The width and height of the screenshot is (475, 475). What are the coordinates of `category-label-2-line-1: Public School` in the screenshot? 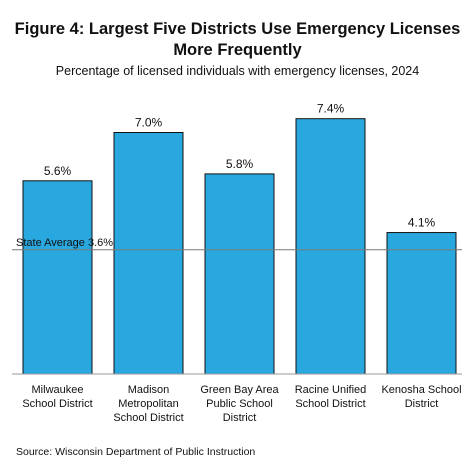 It's located at (239, 404).